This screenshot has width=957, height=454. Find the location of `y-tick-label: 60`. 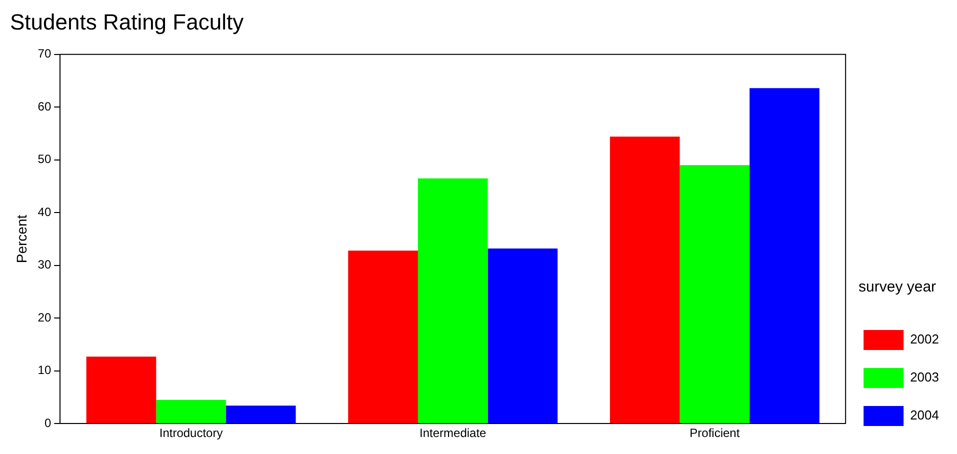

y-tick-label: 60 is located at coordinates (45, 106).